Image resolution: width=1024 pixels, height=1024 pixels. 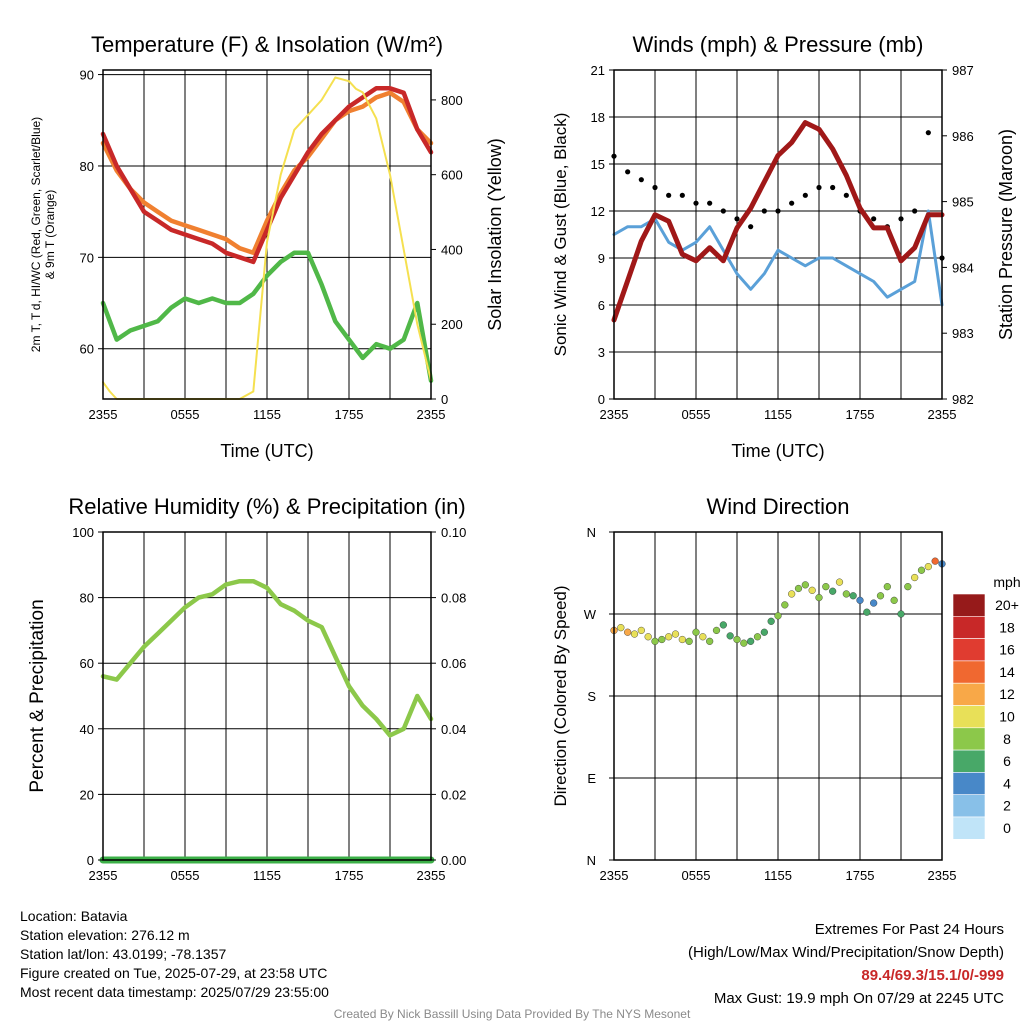 What do you see at coordinates (963, 70) in the screenshot?
I see `y2-tick-label: 987` at bounding box center [963, 70].